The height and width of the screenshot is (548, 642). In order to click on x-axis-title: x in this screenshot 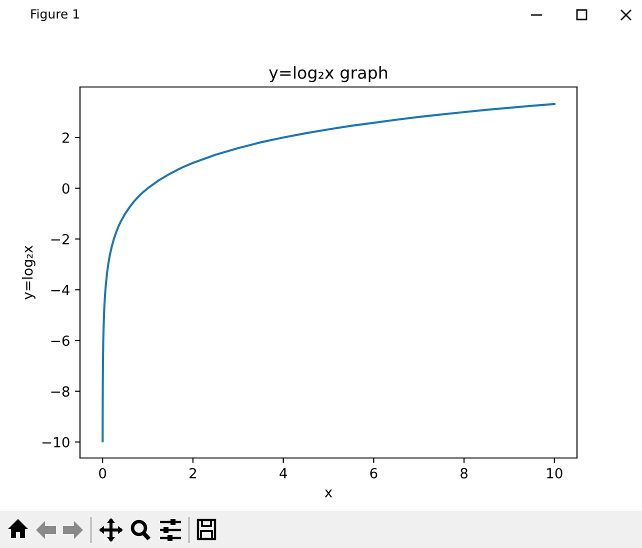, I will do `click(328, 494)`.